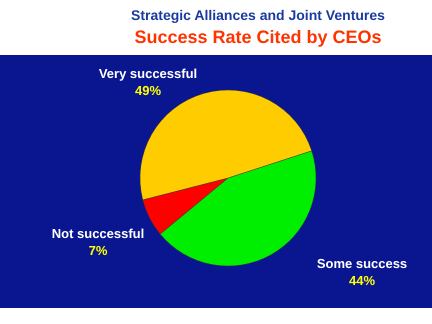 This screenshot has height=324, width=432. What do you see at coordinates (258, 37) in the screenshot?
I see `chart-subtitle: Success Rate Cited by CEOs` at bounding box center [258, 37].